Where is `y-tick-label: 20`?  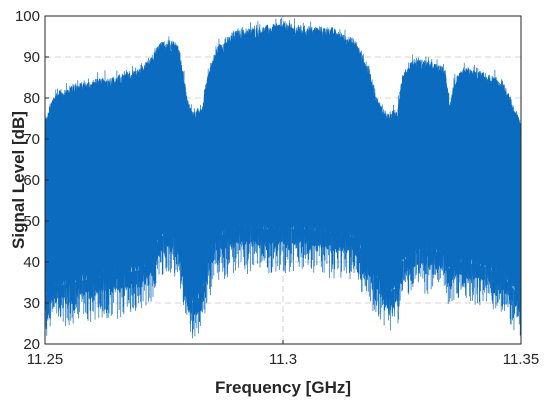
y-tick-label: 20 is located at coordinates (31, 344).